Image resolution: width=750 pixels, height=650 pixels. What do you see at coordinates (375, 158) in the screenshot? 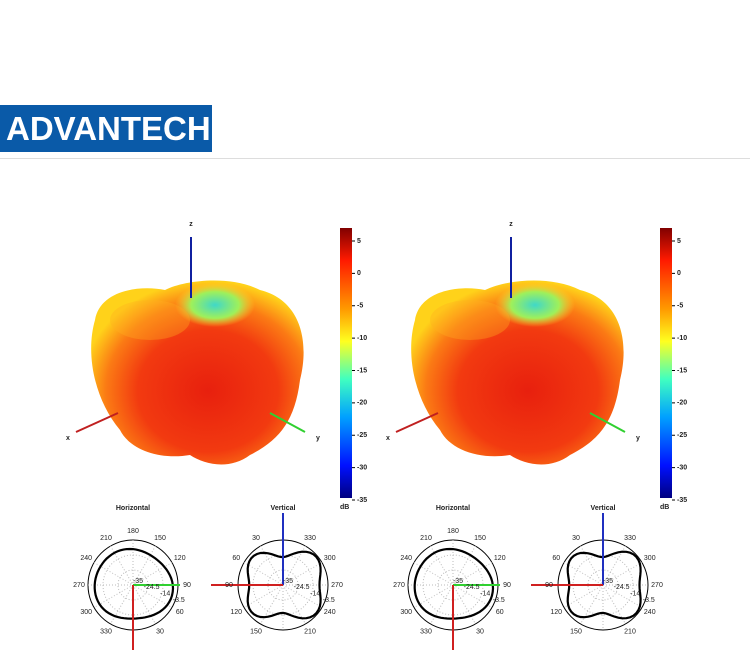
I see `divider` at bounding box center [375, 158].